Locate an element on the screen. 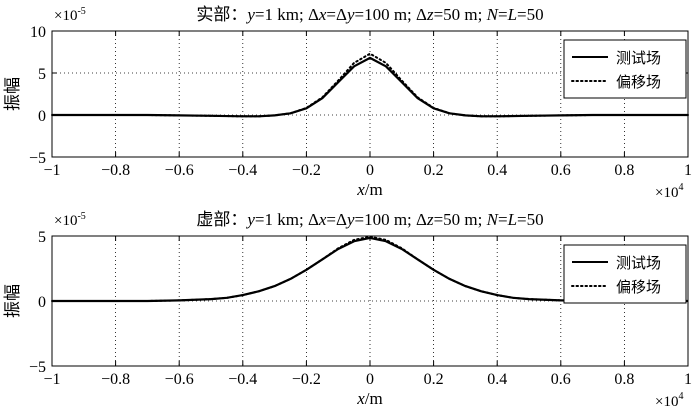  chart-title: 实部：y=1 km; Δx=Δy=100 m; Δz=50 m; N=L=50 is located at coordinates (369, 14).